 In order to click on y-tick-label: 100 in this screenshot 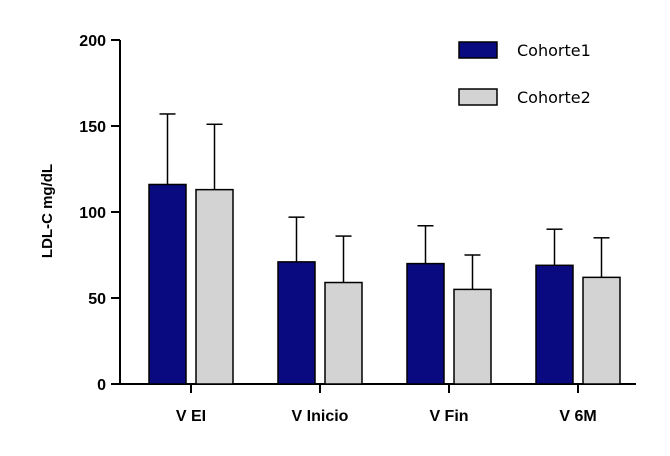, I will do `click(92, 213)`.